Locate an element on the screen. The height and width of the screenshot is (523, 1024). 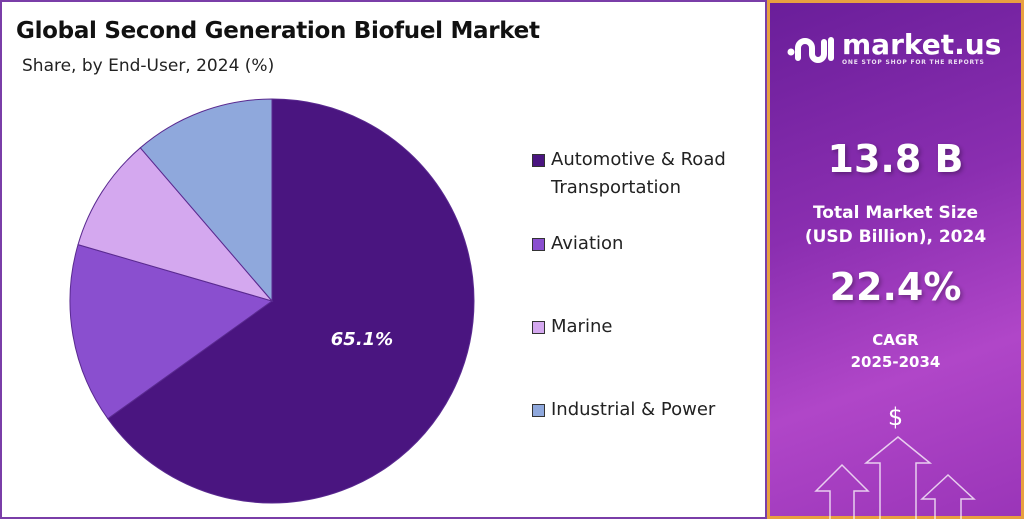
legend-label: Transportation is located at coordinates (616, 187).